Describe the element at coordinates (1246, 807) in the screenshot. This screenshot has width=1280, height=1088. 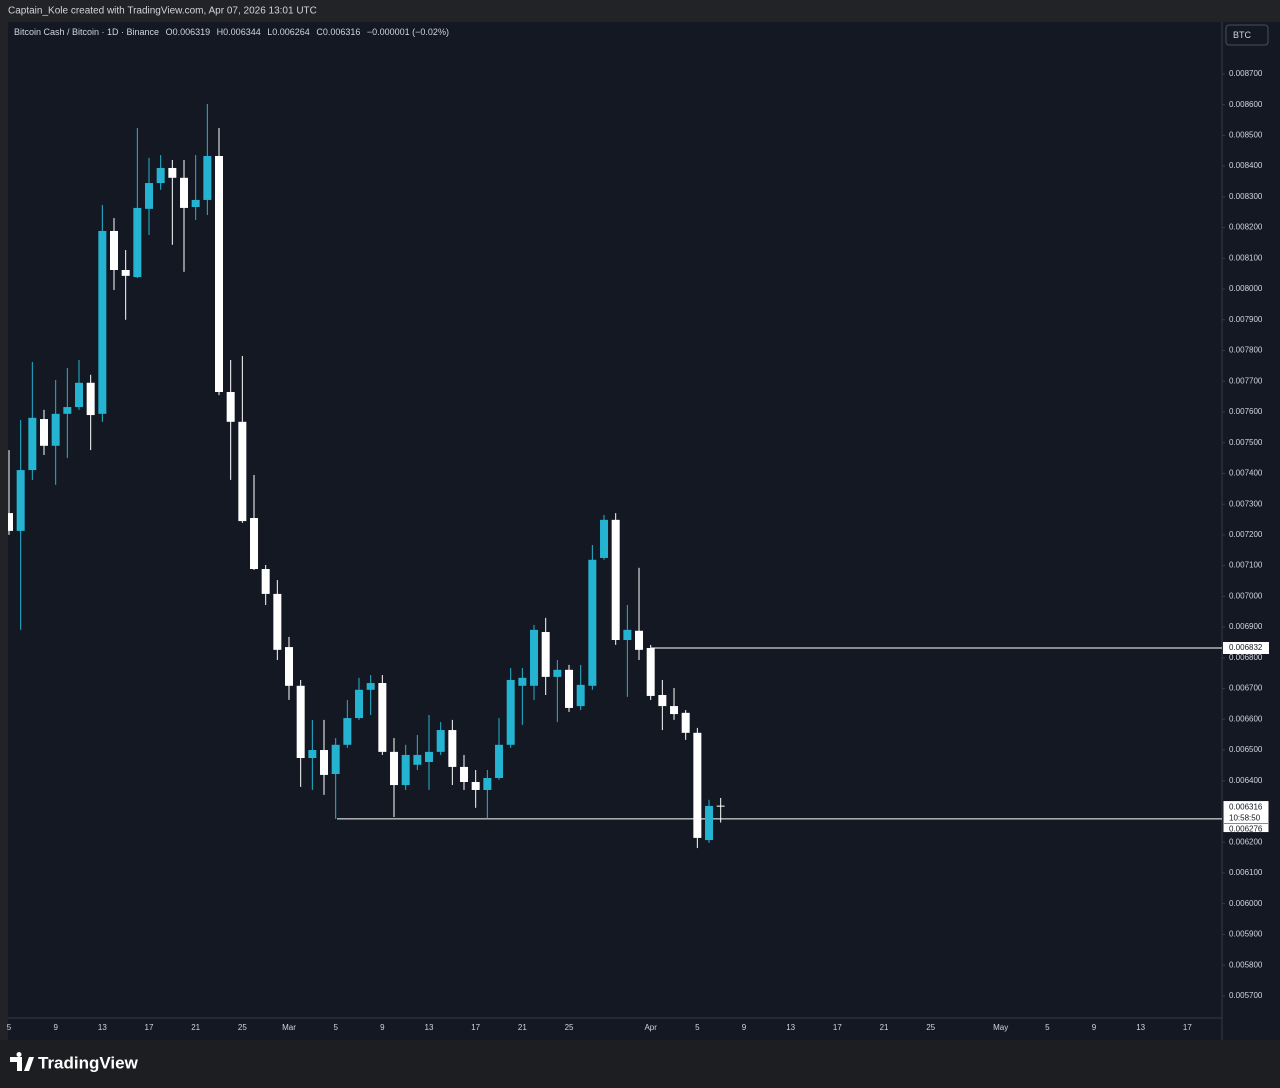
I see `last-price-label: 0.006316` at that location.